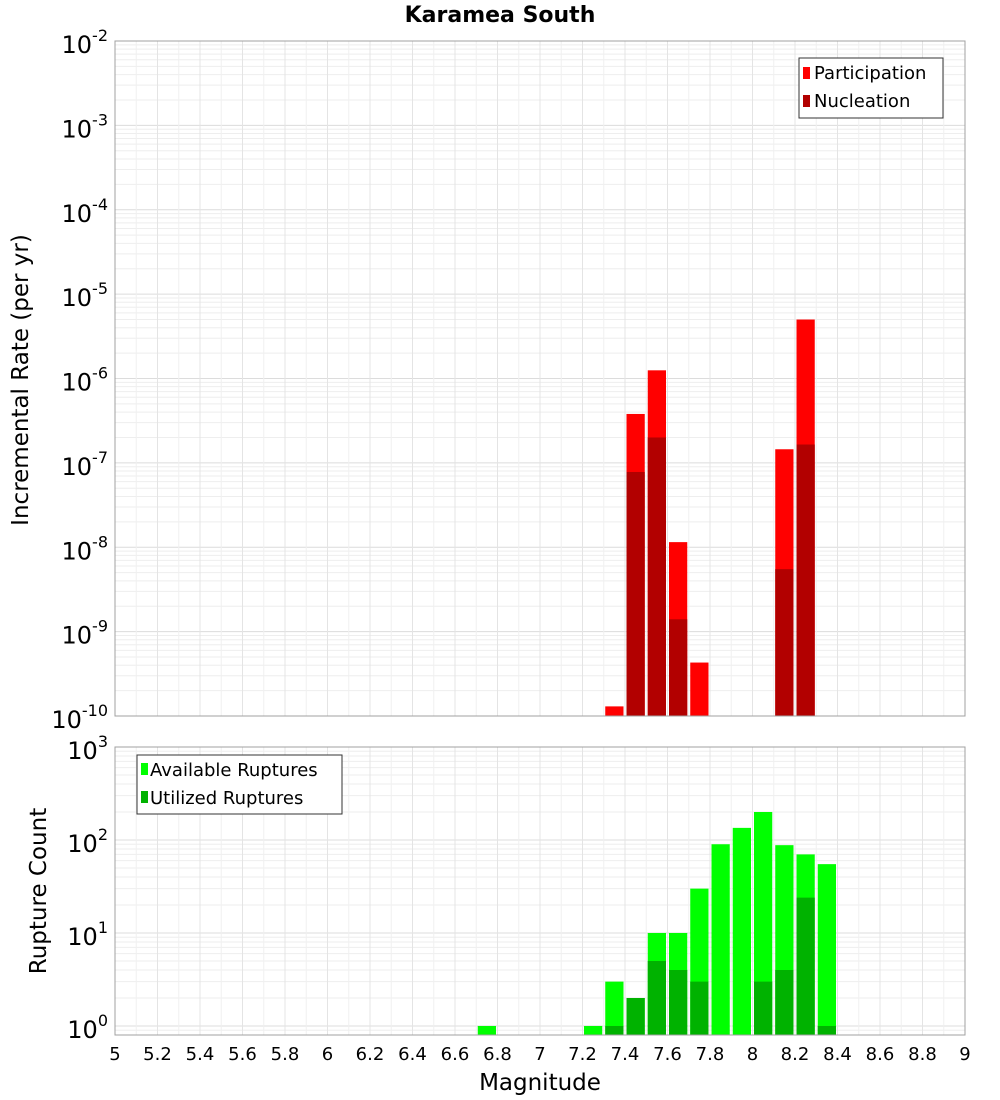  Describe the element at coordinates (87, 888) in the screenshot. I see `bottom-y-tick-labels: 10³ 10² 10¹ 10⁰` at that location.